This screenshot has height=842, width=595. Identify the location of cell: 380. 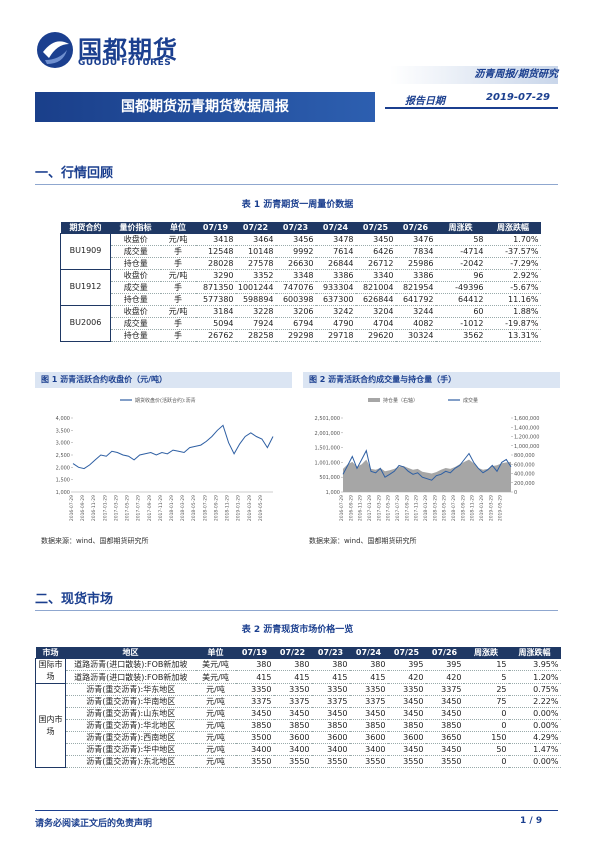
(292, 665).